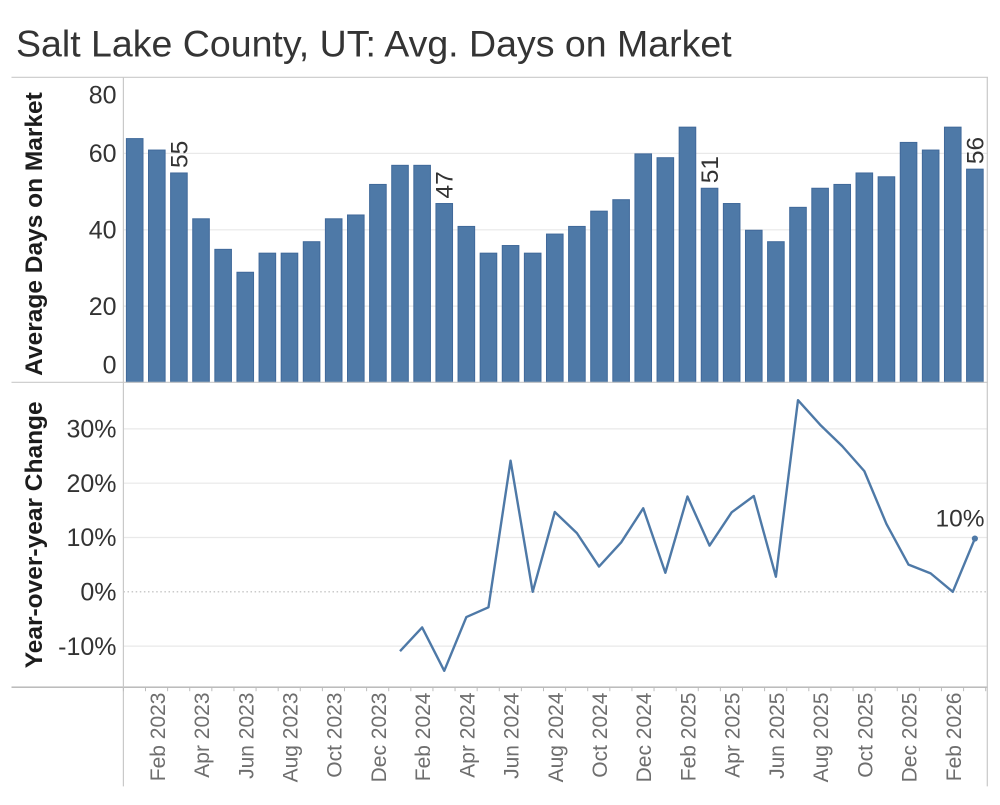 The width and height of the screenshot is (1000, 805). What do you see at coordinates (179, 154) in the screenshot?
I see `svg-text: 55` at bounding box center [179, 154].